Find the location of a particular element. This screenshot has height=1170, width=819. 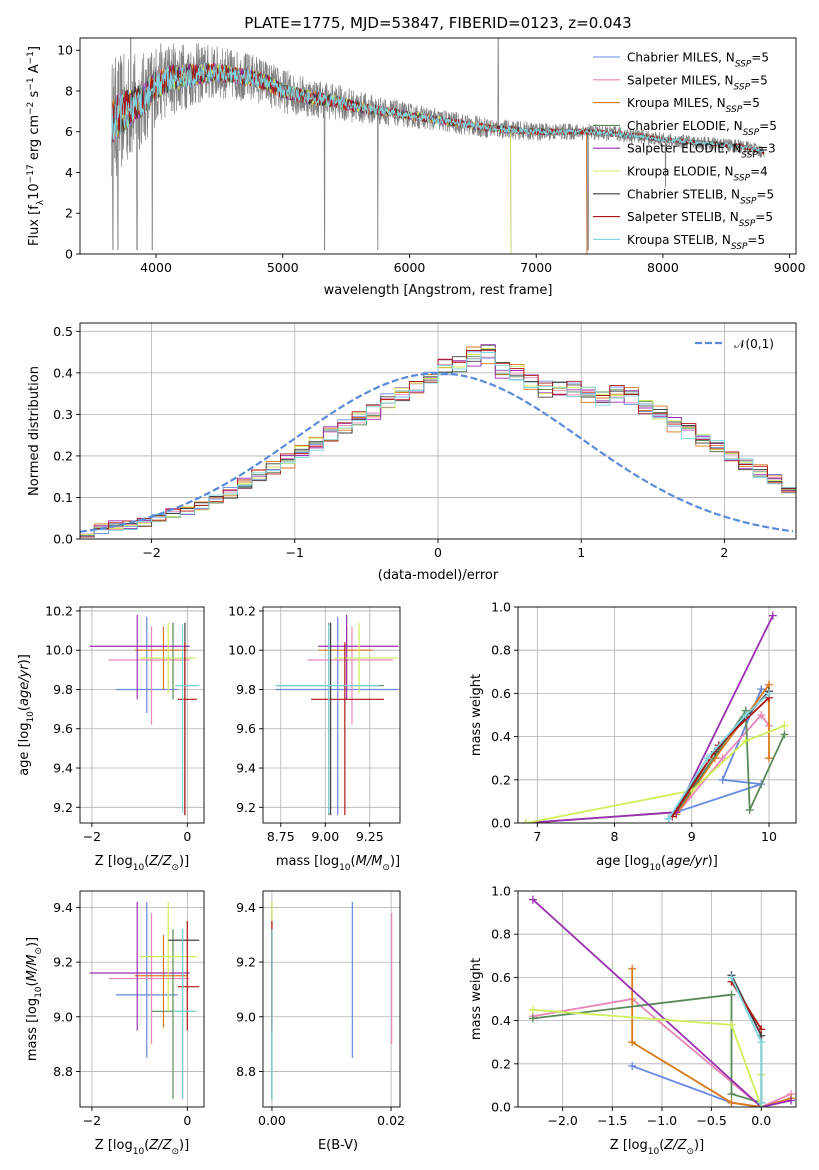

label-part: A is located at coordinates (34, 70).